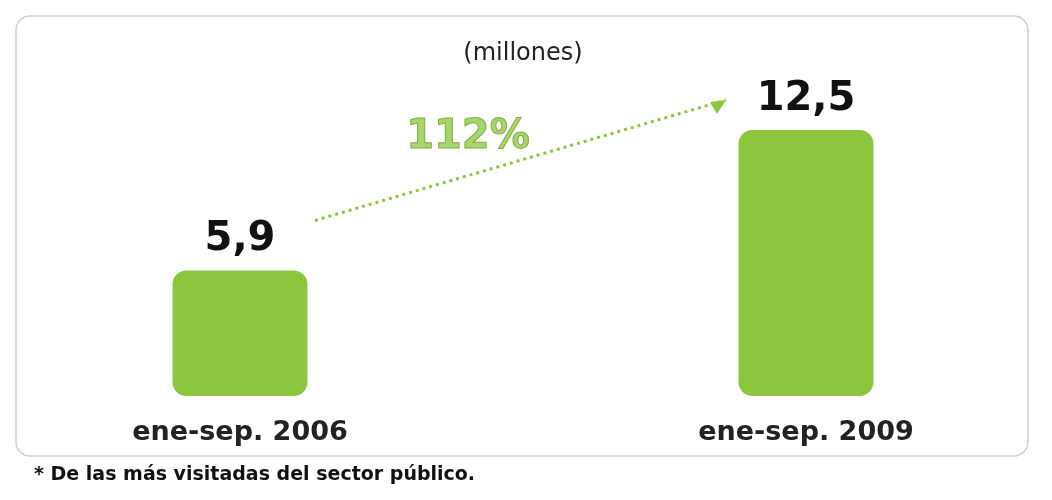 This screenshot has height=500, width=1052. Describe the element at coordinates (240, 236) in the screenshot. I see `data-label: 5,9` at that location.